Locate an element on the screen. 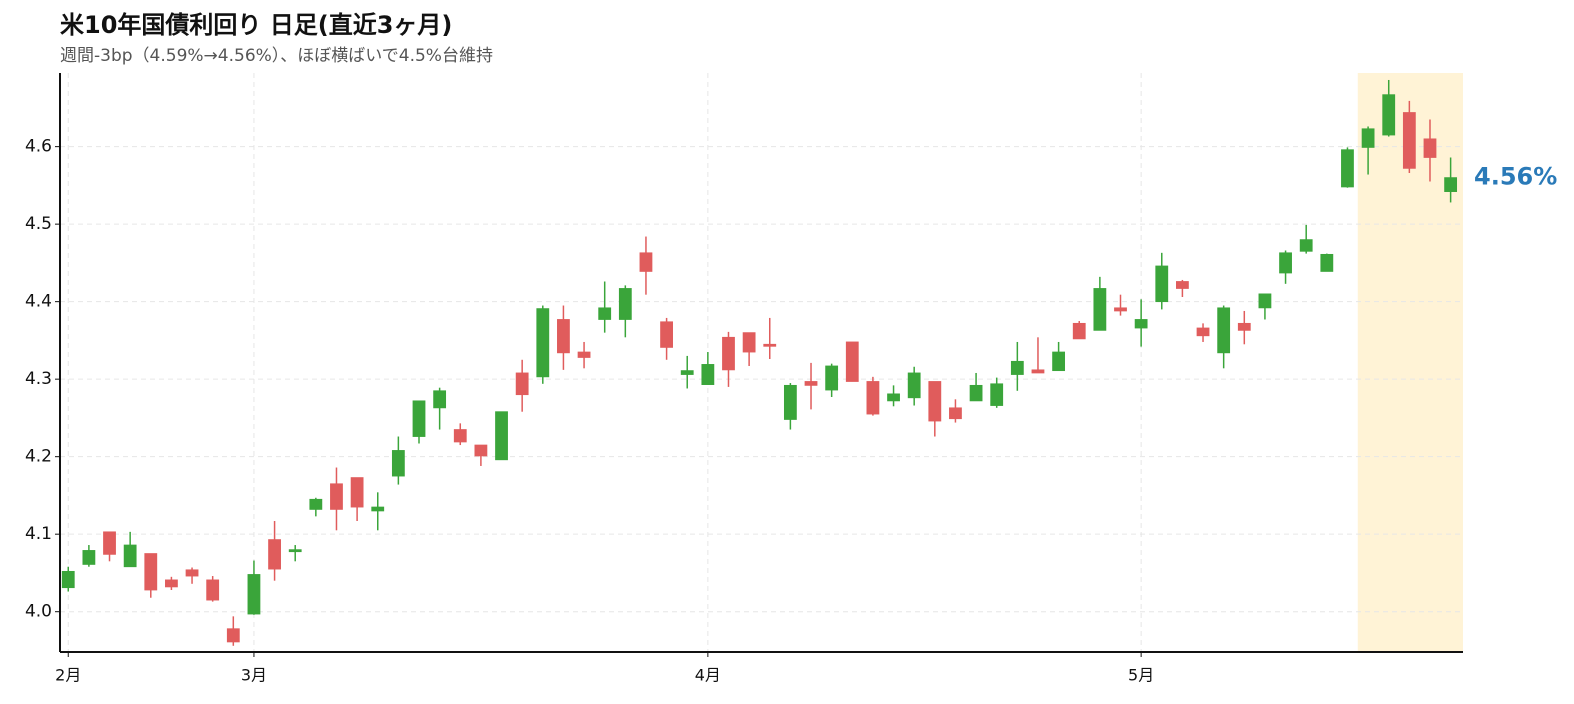  y-tick-label: 4.0 is located at coordinates (38, 612).